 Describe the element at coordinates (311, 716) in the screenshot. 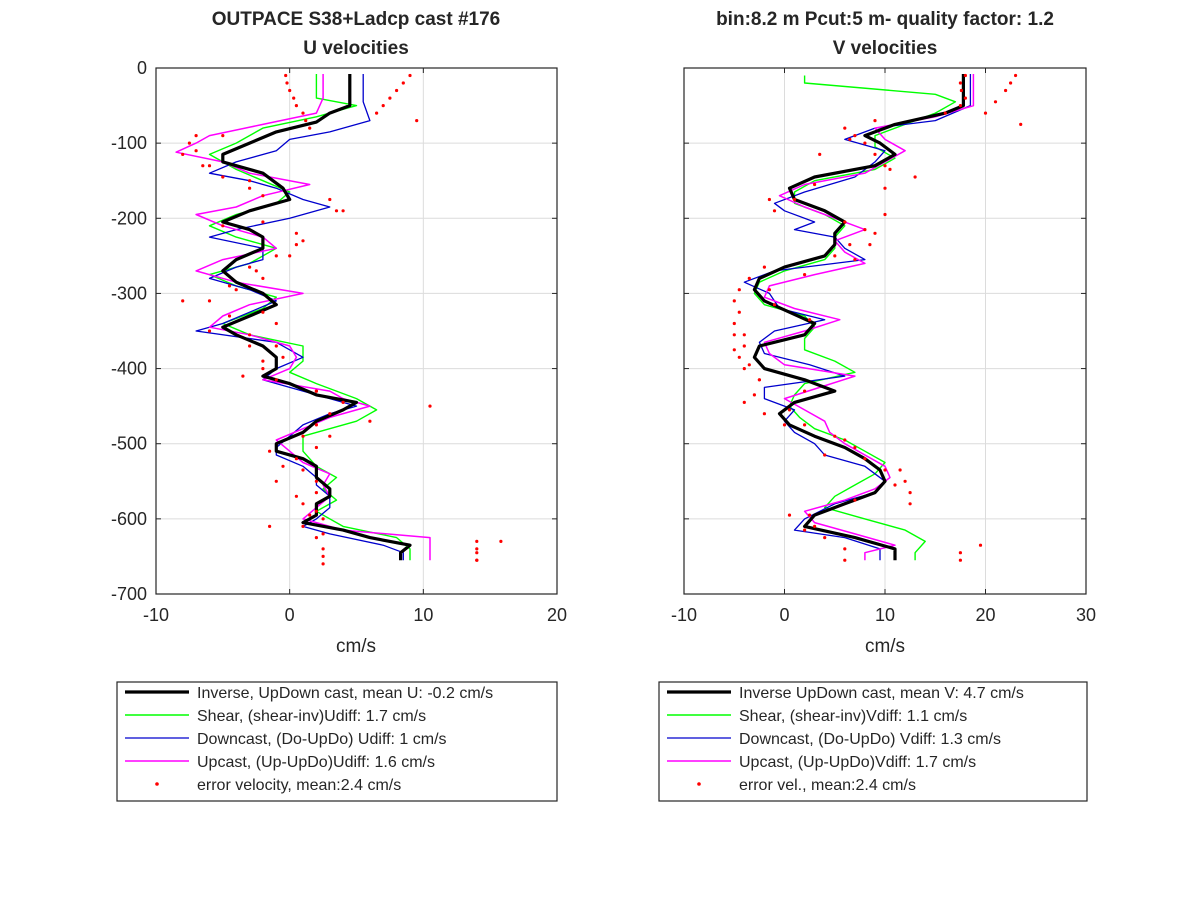

I see `u-legend-shear-label: Shear, (shear-inv)Udiff: 1.7 cm/s` at that location.